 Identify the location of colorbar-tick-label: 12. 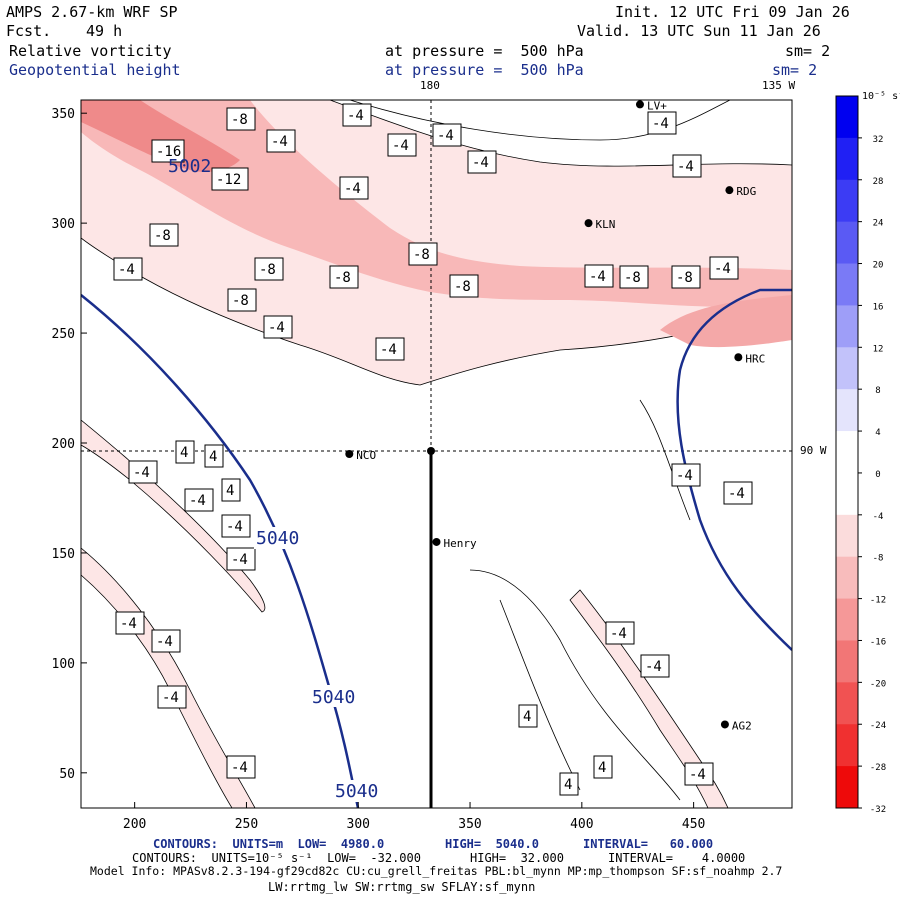
(878, 349).